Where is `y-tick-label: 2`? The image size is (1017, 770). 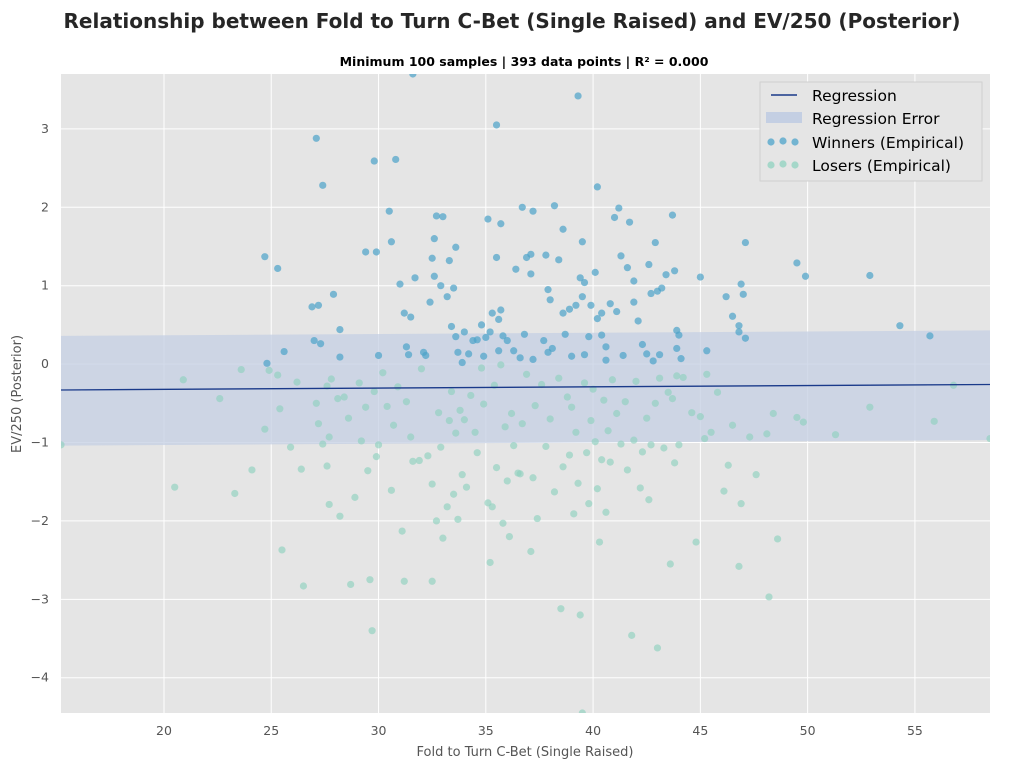 y-tick-label: 2 is located at coordinates (45, 206).